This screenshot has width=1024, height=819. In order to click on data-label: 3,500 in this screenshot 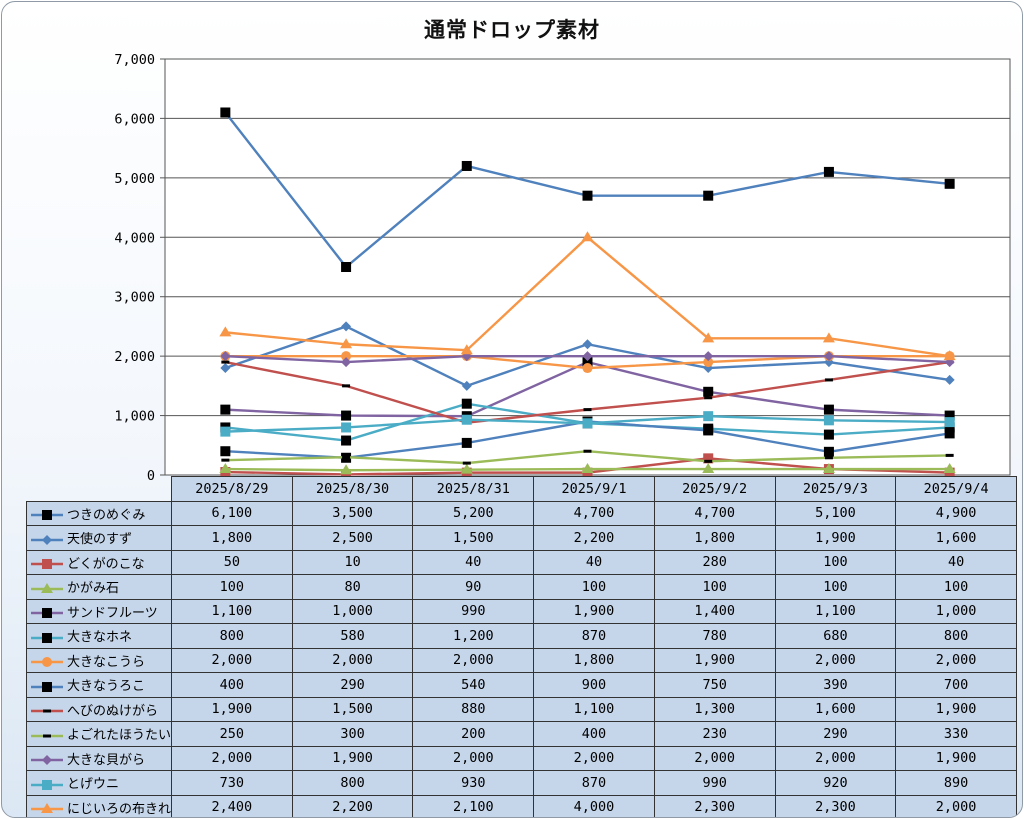, I will do `click(352, 513)`.